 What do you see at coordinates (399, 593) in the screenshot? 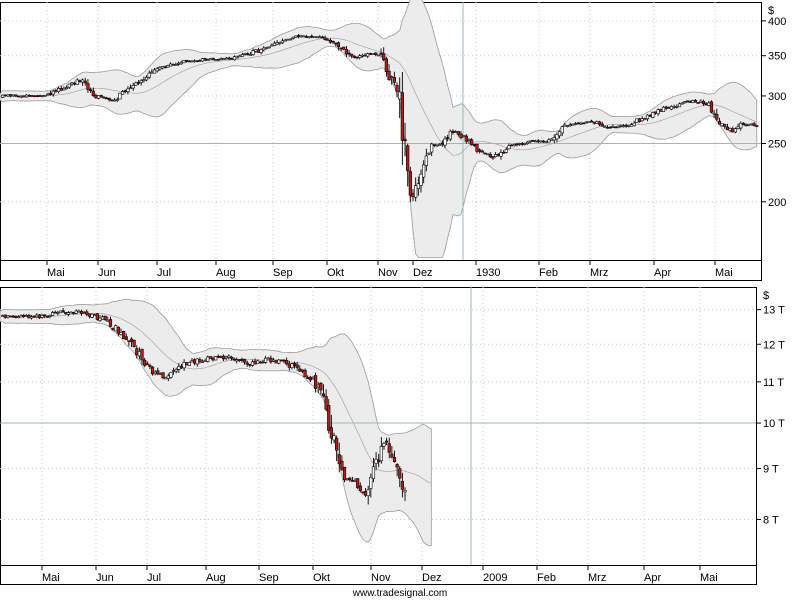
I see `tradesignal-credit: www.tradesignal.com` at bounding box center [399, 593].